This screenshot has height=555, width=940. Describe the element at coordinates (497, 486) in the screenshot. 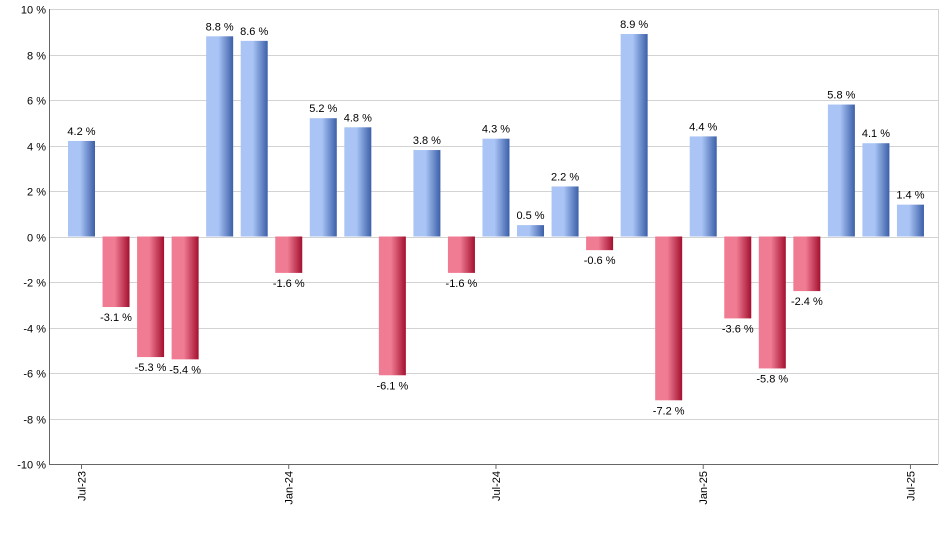

I see `x-tick-label: Jul-24` at that location.